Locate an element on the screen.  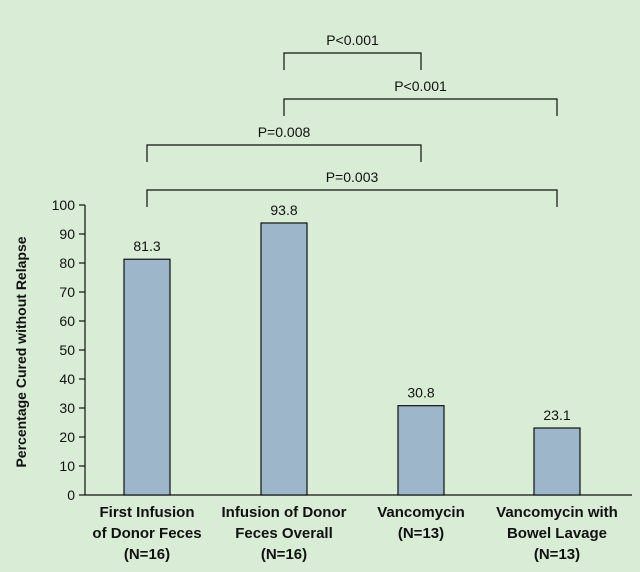
x-category-label: Feces Overall is located at coordinates (284, 533).